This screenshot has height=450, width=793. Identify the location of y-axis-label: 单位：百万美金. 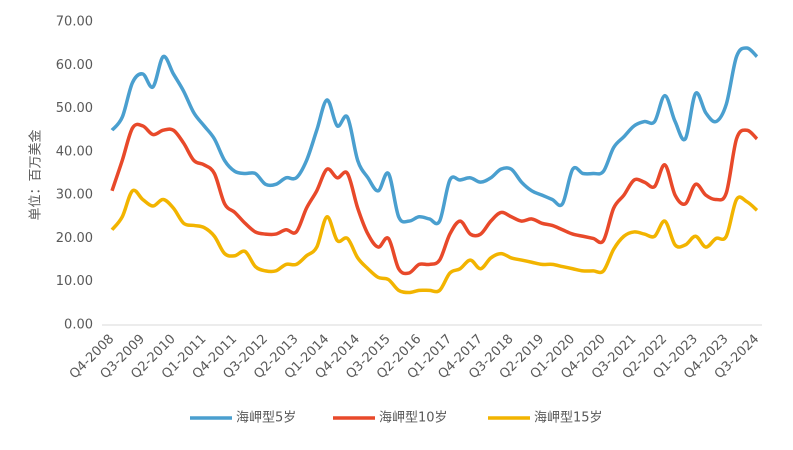
(36, 174).